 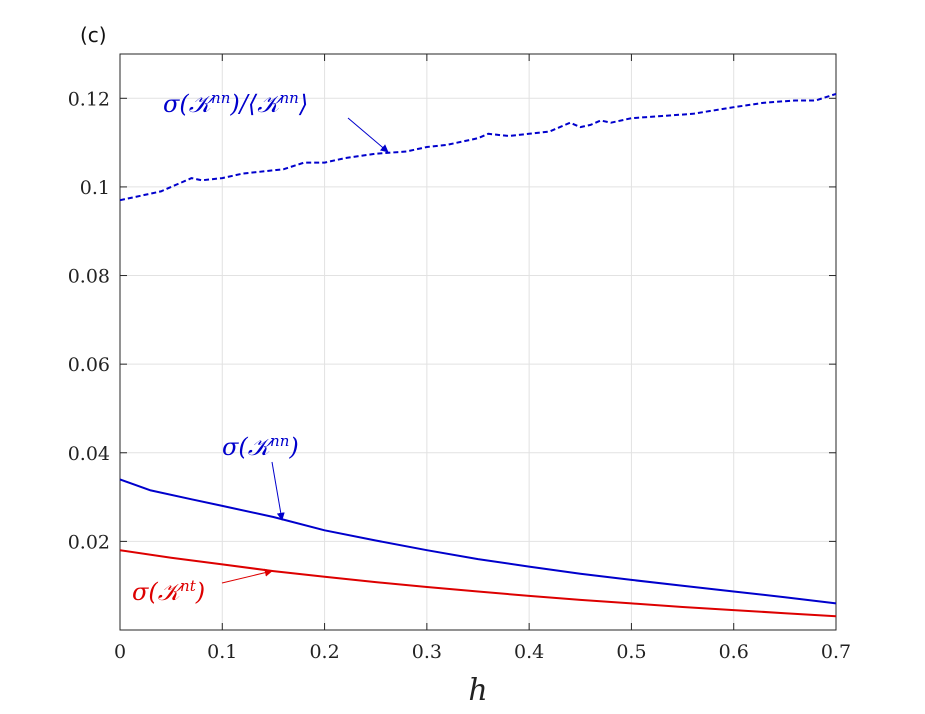 What do you see at coordinates (188, 586) in the screenshot?
I see `annotation-nt-sup: nt` at bounding box center [188, 586].